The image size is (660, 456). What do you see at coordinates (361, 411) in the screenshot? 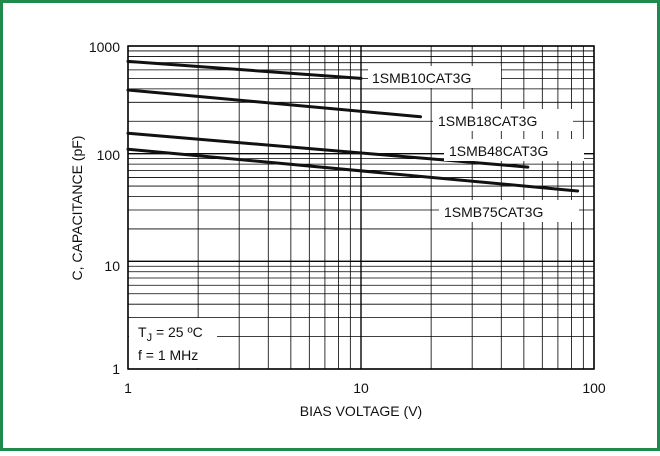
I see `x-axis-label: BIAS VOLTAGE (V)` at bounding box center [361, 411].